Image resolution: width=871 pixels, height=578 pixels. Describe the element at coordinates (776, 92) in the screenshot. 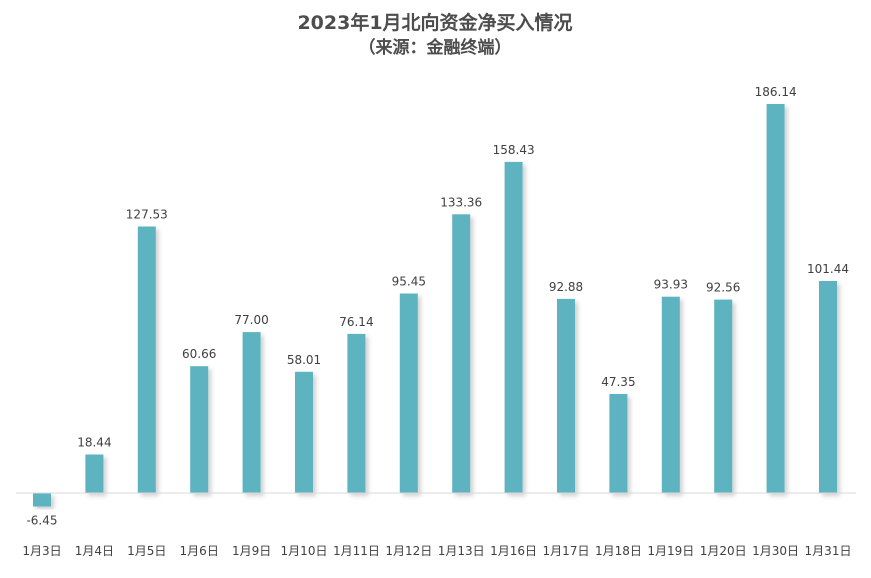

I see `value-label-1月30日: 186.14` at that location.